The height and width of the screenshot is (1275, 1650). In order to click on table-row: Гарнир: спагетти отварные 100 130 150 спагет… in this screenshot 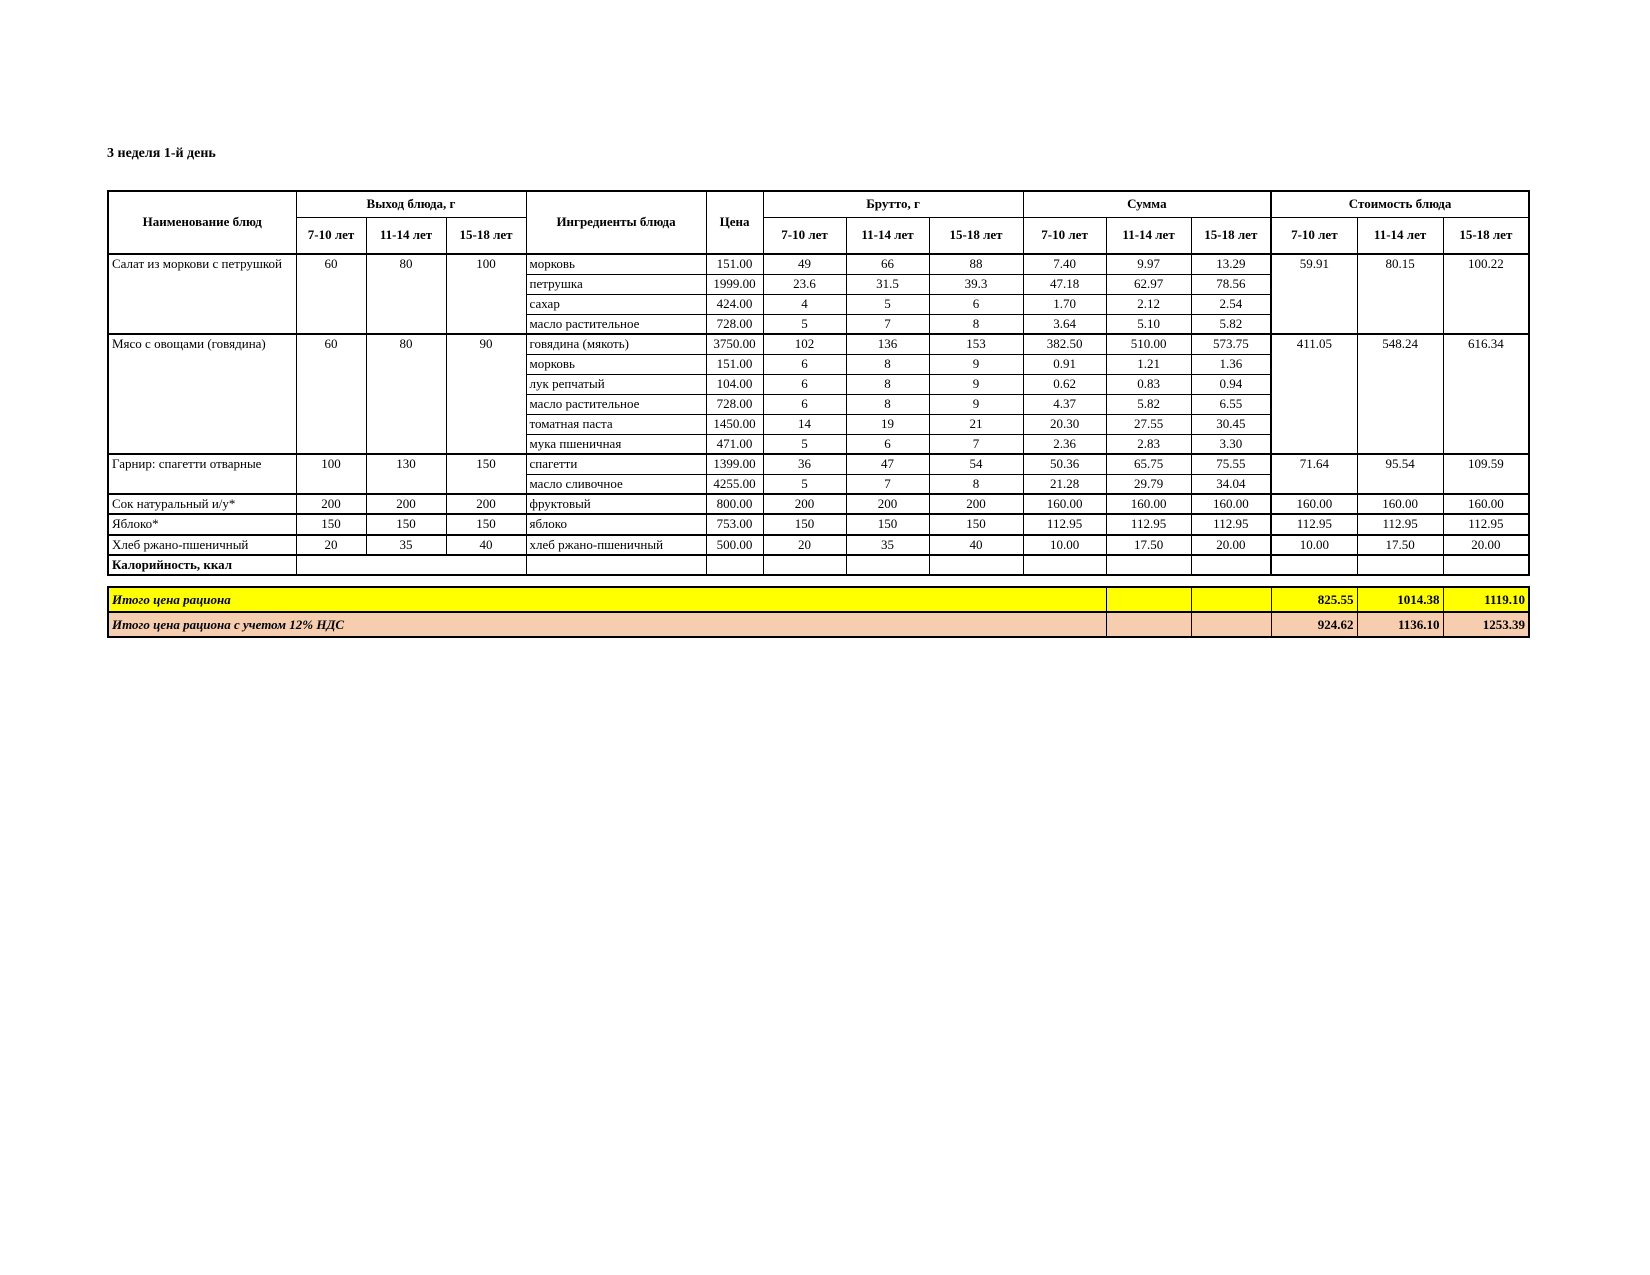, I will do `click(818, 474)`.